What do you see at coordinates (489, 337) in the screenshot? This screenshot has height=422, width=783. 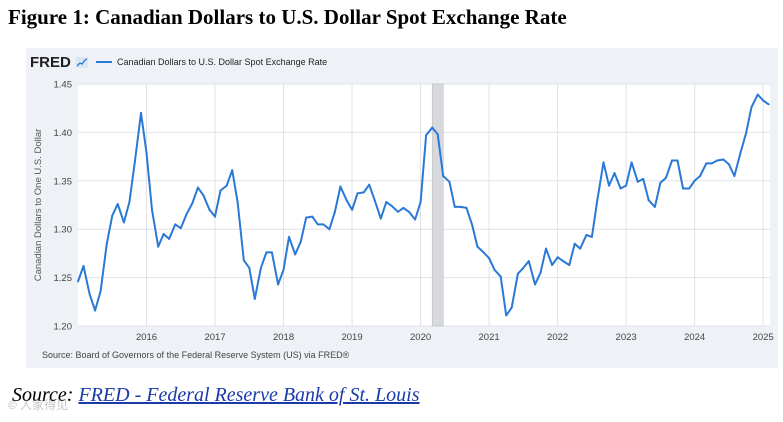 I see `x-tick-label: 2021` at bounding box center [489, 337].